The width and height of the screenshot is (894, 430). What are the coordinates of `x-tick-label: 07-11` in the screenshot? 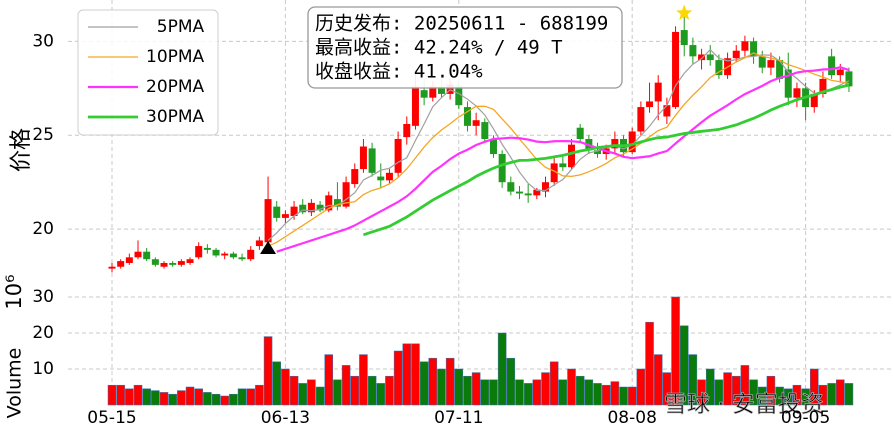 It's located at (458, 418).